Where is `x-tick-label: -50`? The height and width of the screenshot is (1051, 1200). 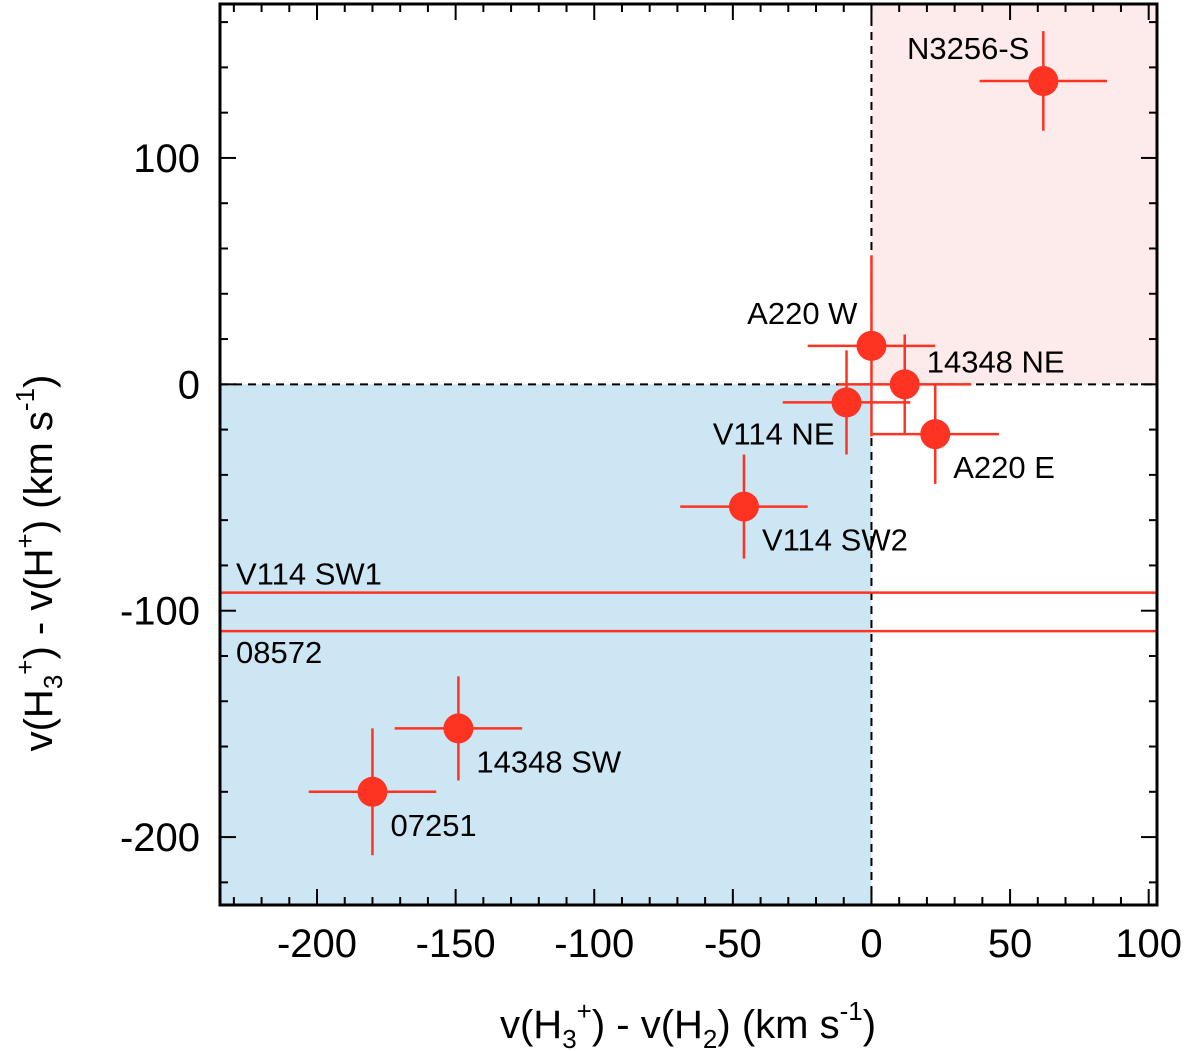
x-tick-label: -50 is located at coordinates (733, 944).